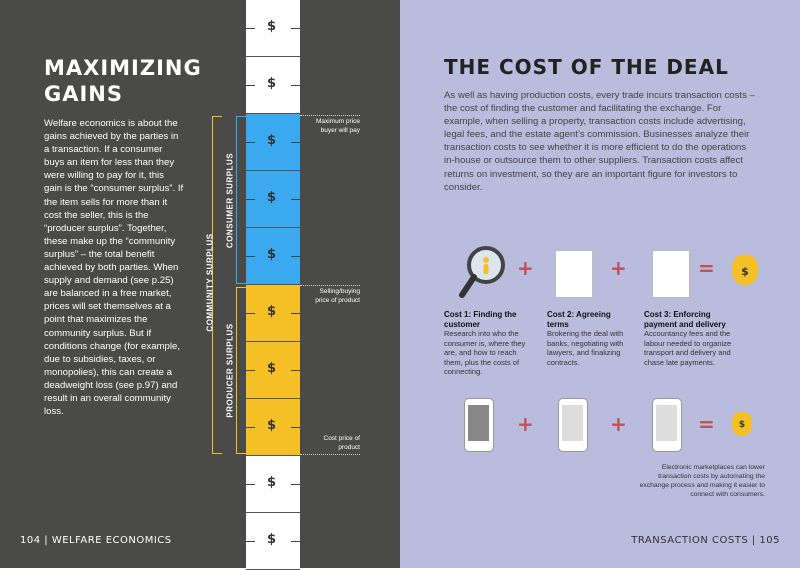 This screenshot has width=800, height=570. Describe the element at coordinates (586, 67) in the screenshot. I see `right-page-title: THE COST OF THE DEAL` at that location.